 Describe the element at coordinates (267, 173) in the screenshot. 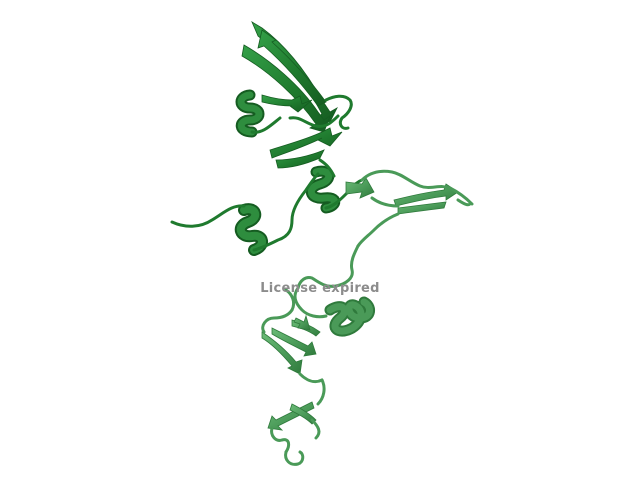

I see `upper-coils` at that location.